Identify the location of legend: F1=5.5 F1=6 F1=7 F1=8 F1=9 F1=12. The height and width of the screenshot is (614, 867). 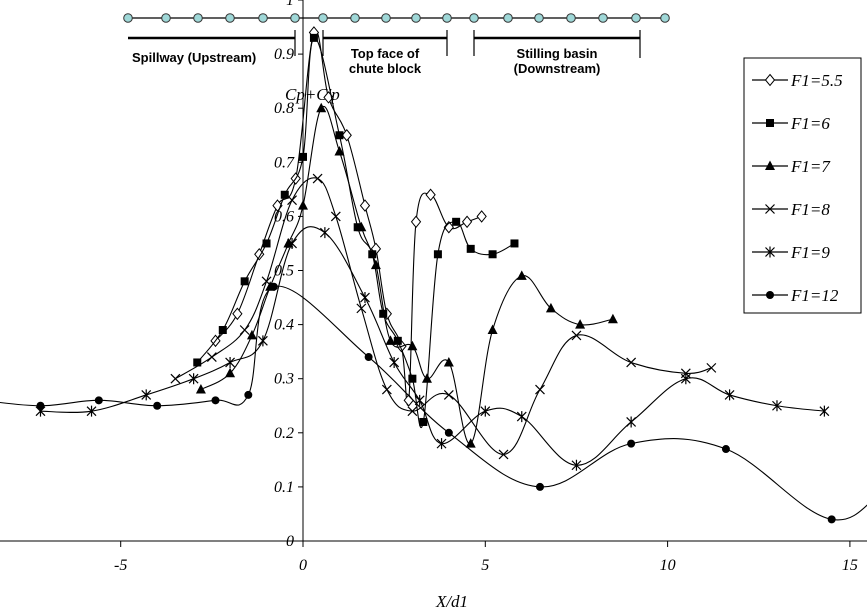
(802, 185).